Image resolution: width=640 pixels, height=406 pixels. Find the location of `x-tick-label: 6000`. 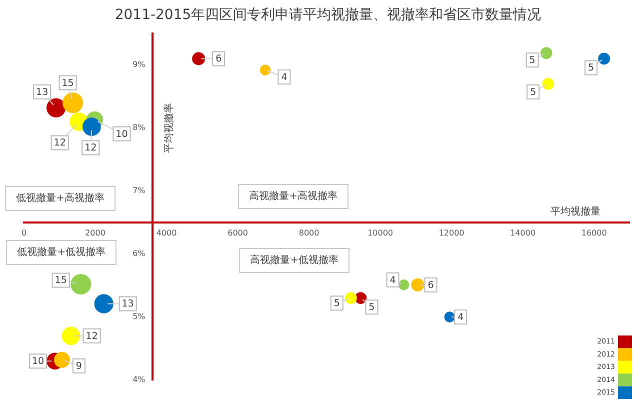

x-tick-label: 6000 is located at coordinates (238, 233).